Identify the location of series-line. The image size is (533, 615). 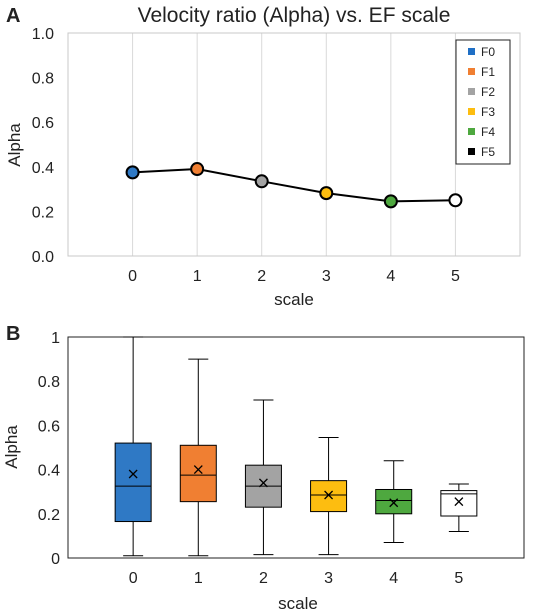
(294, 185).